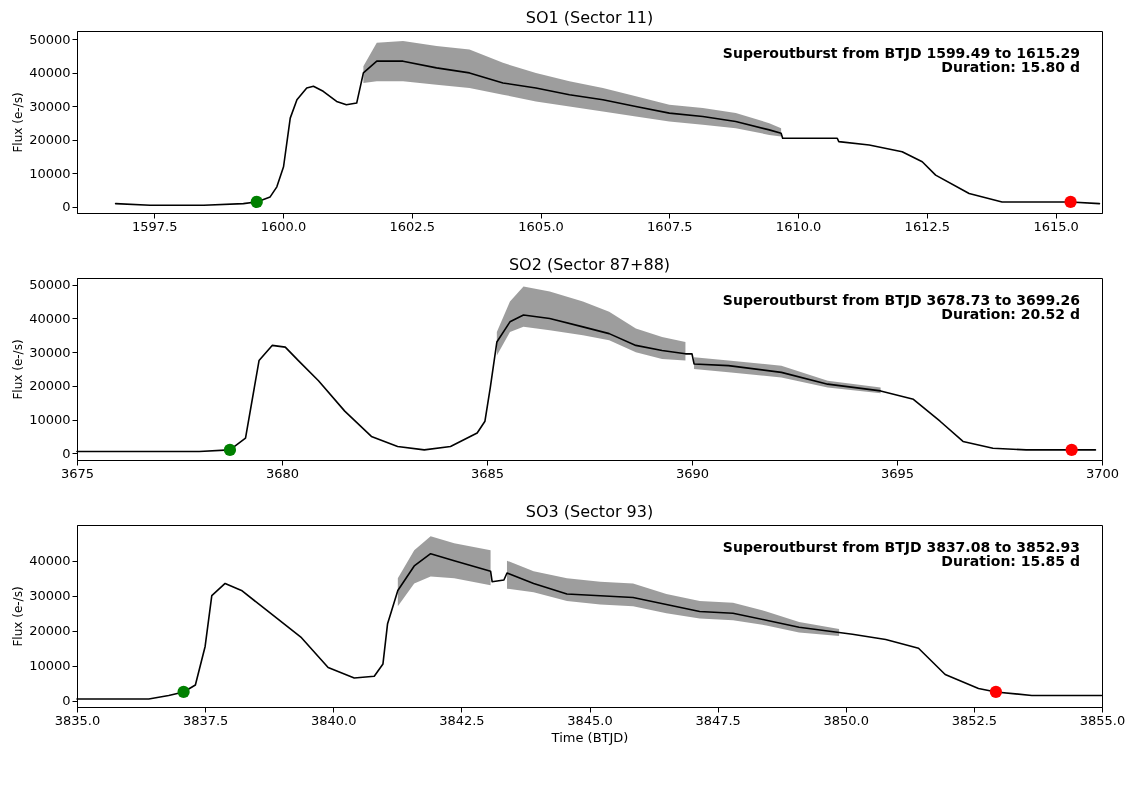 The image size is (1146, 792). I want to click on x-tick-label: 1600.0, so click(283, 226).